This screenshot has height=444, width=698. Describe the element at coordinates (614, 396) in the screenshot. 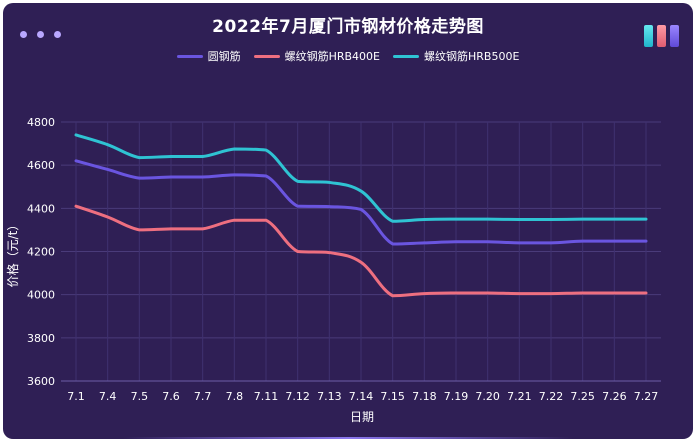

I see `x-tick-label: 7.26` at that location.